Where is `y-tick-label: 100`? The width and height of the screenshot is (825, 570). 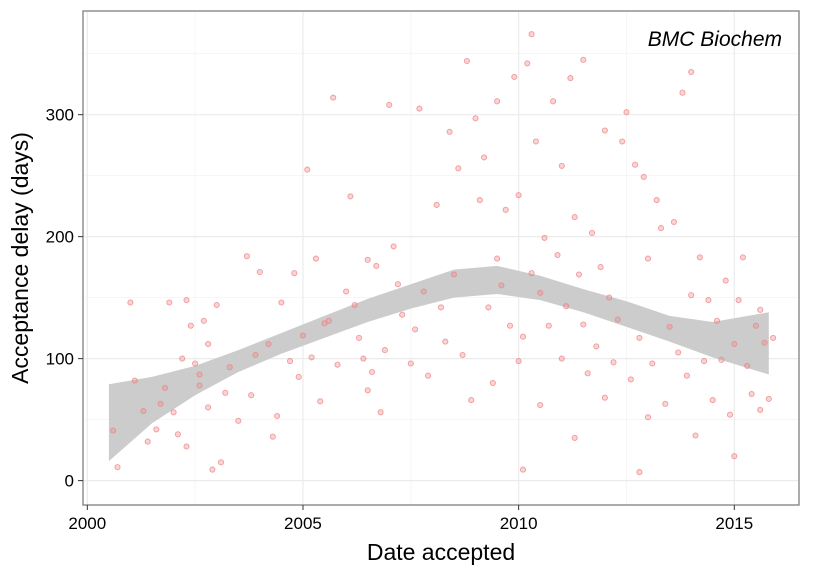
y-tick-label: 100 is located at coordinates (60, 359).